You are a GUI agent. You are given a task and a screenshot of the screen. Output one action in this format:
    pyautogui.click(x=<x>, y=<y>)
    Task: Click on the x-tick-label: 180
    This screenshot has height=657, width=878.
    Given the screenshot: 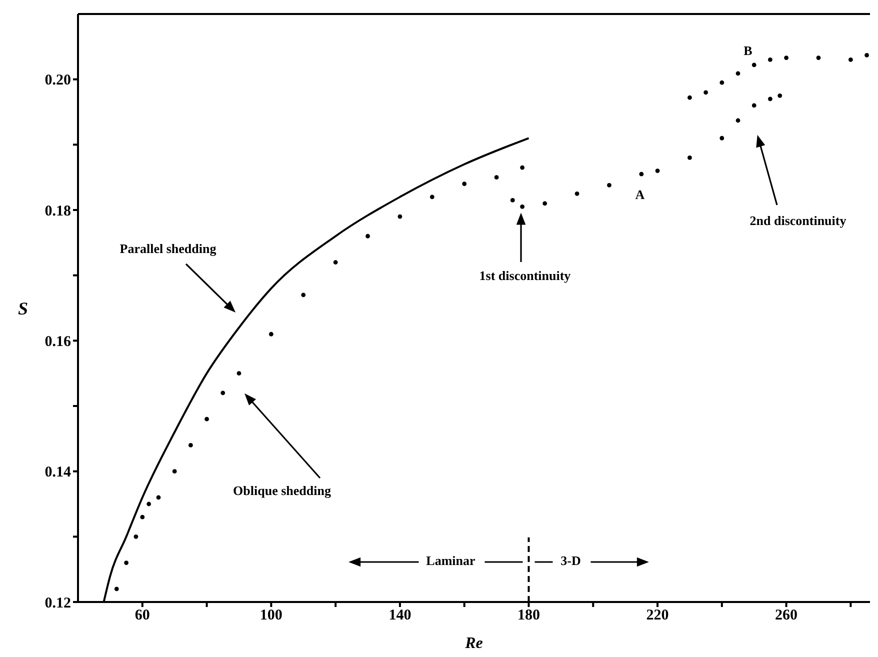 What is the action you would take?
    pyautogui.click(x=528, y=616)
    